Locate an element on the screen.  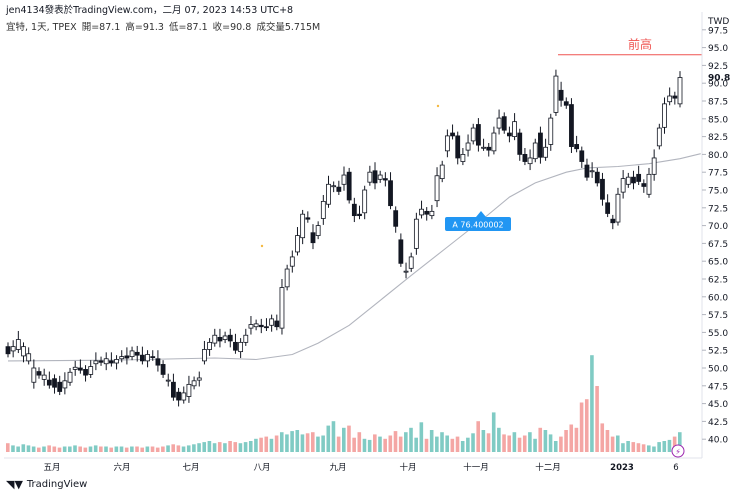
y-tick-label: 57.5 is located at coordinates (718, 316).